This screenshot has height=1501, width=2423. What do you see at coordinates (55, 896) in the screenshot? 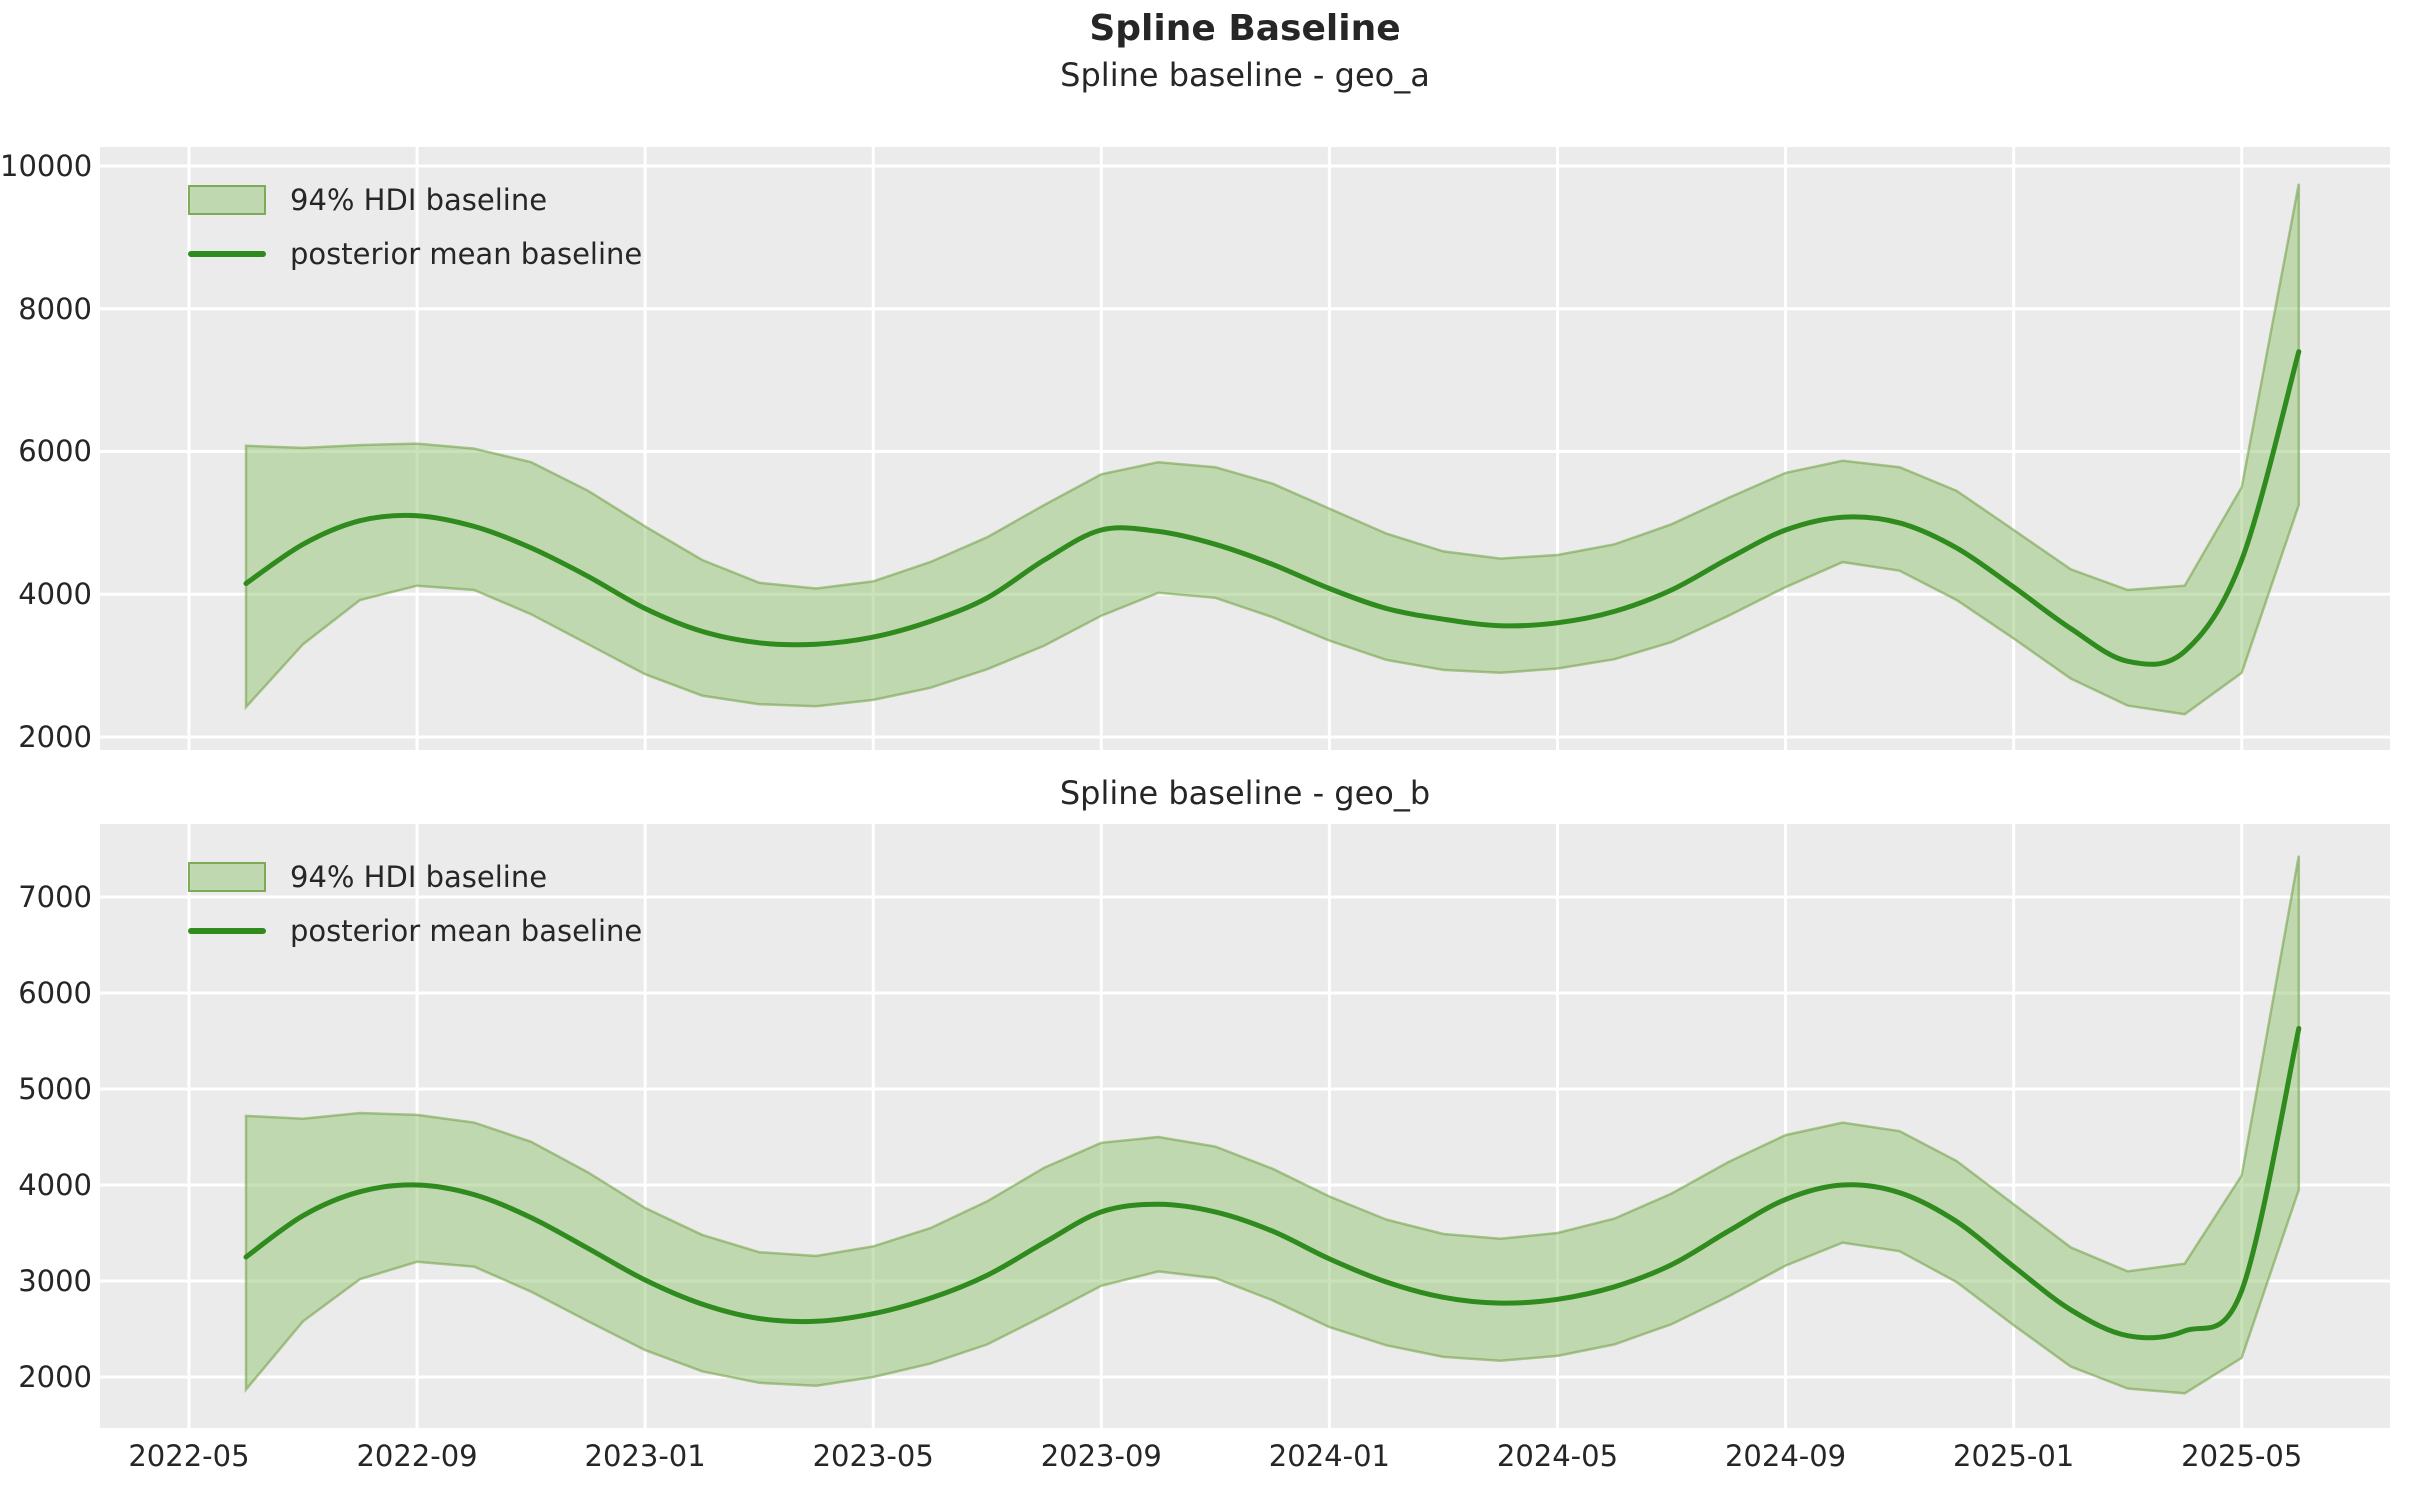
I see `y-tick-label: 7000` at bounding box center [55, 896].